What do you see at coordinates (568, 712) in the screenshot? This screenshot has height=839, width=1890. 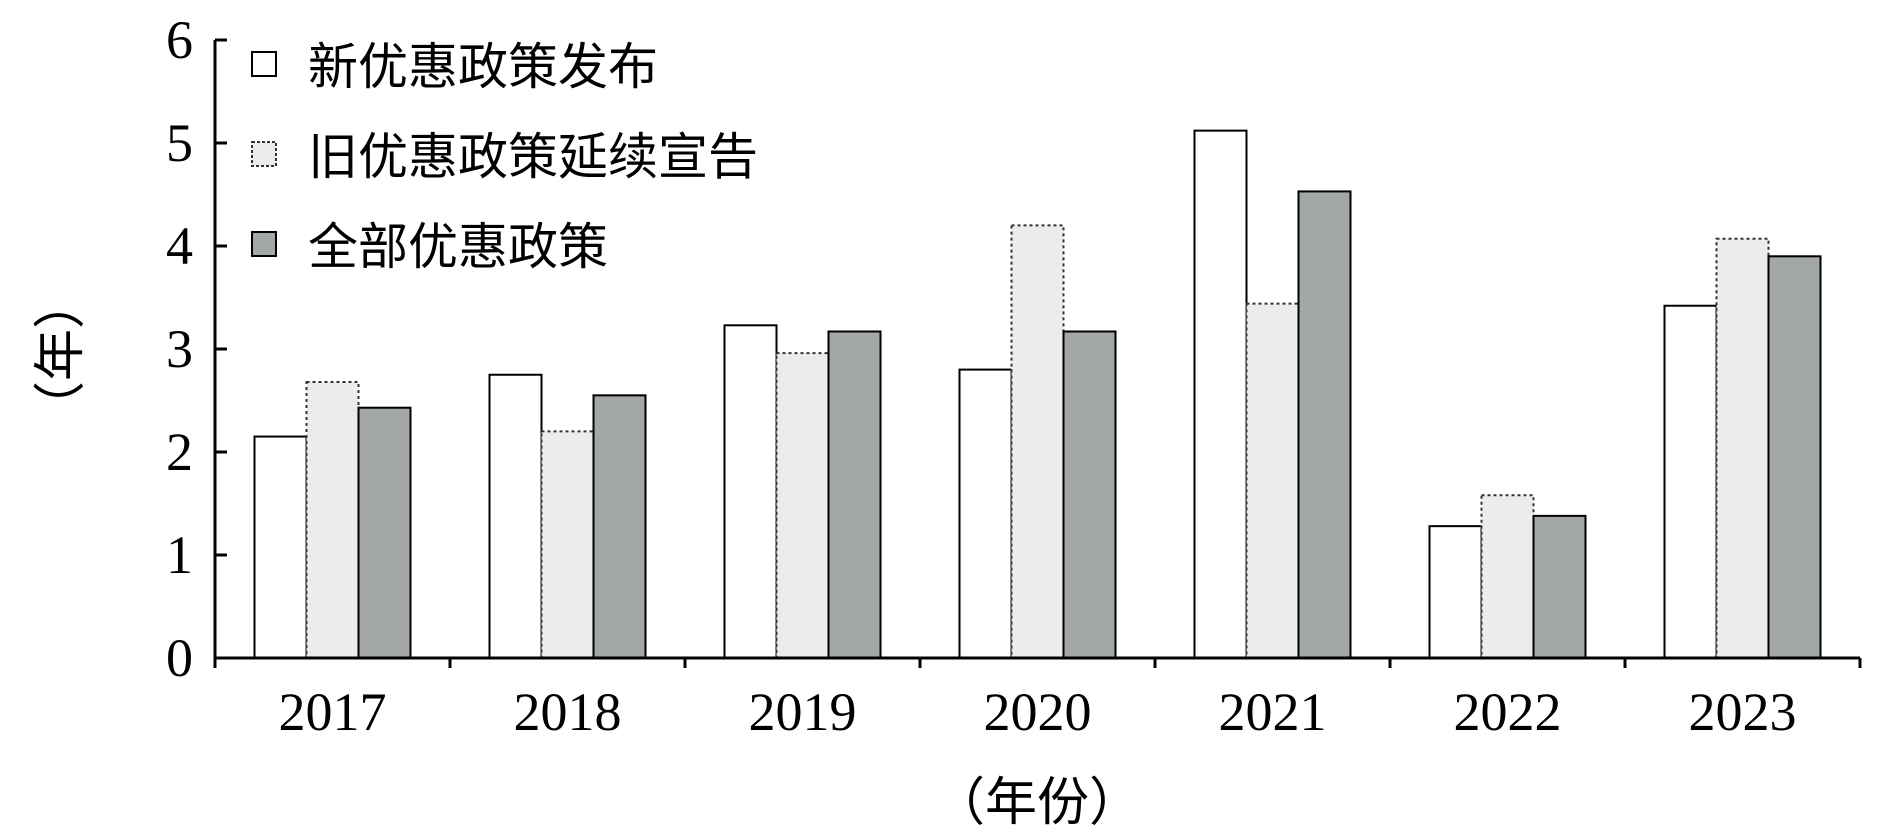 I see `x-tick-label: 2018` at bounding box center [568, 712].